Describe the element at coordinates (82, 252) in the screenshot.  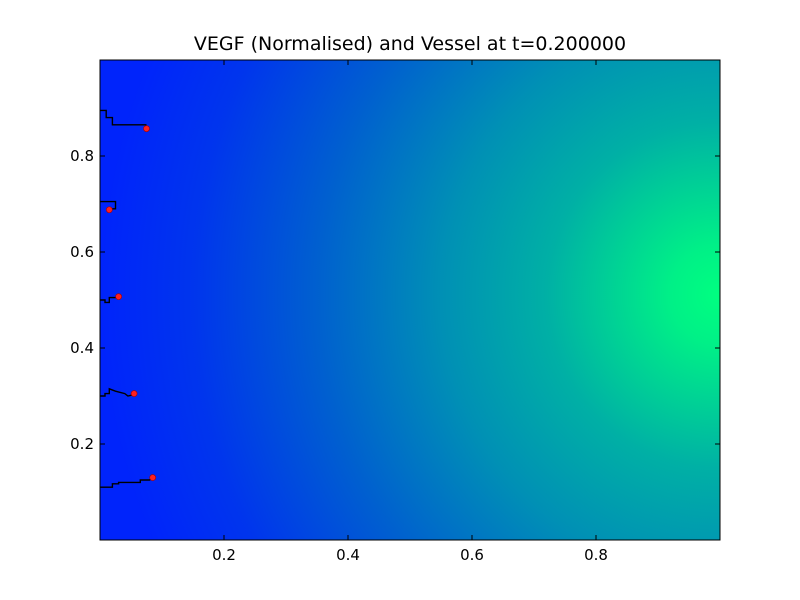
I see `y-tick-label: 0.6` at that location.